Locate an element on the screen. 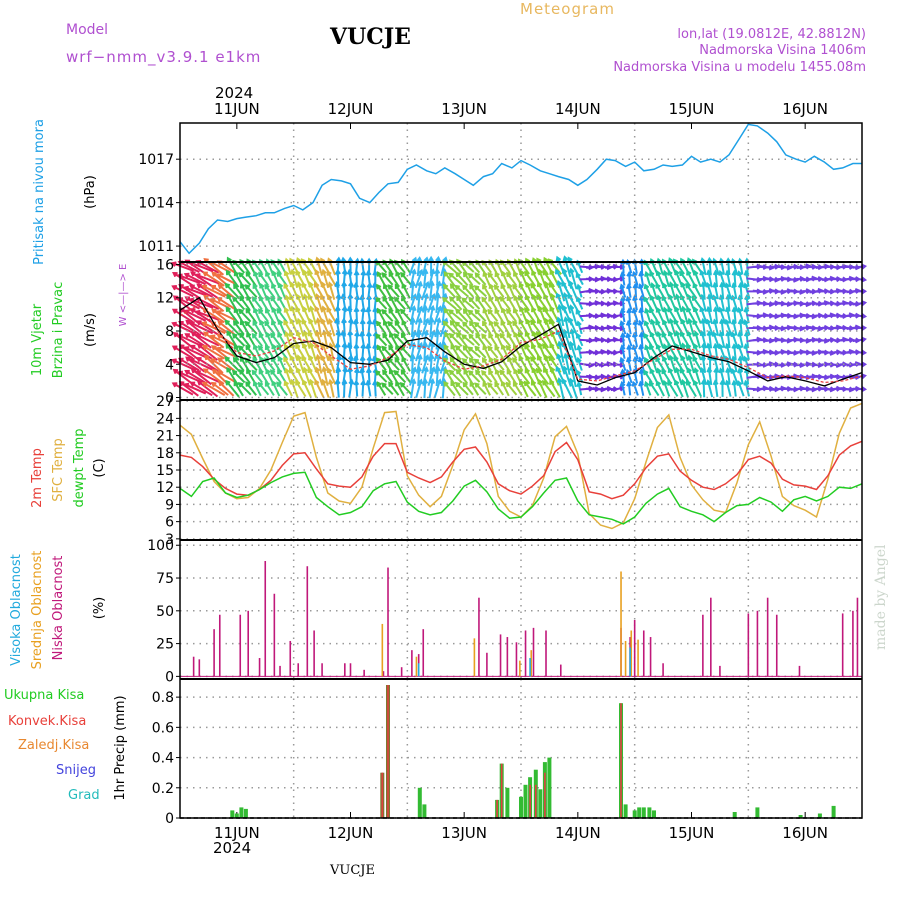 The height and width of the screenshot is (900, 900). y-tick-label: 3 is located at coordinates (169, 540).